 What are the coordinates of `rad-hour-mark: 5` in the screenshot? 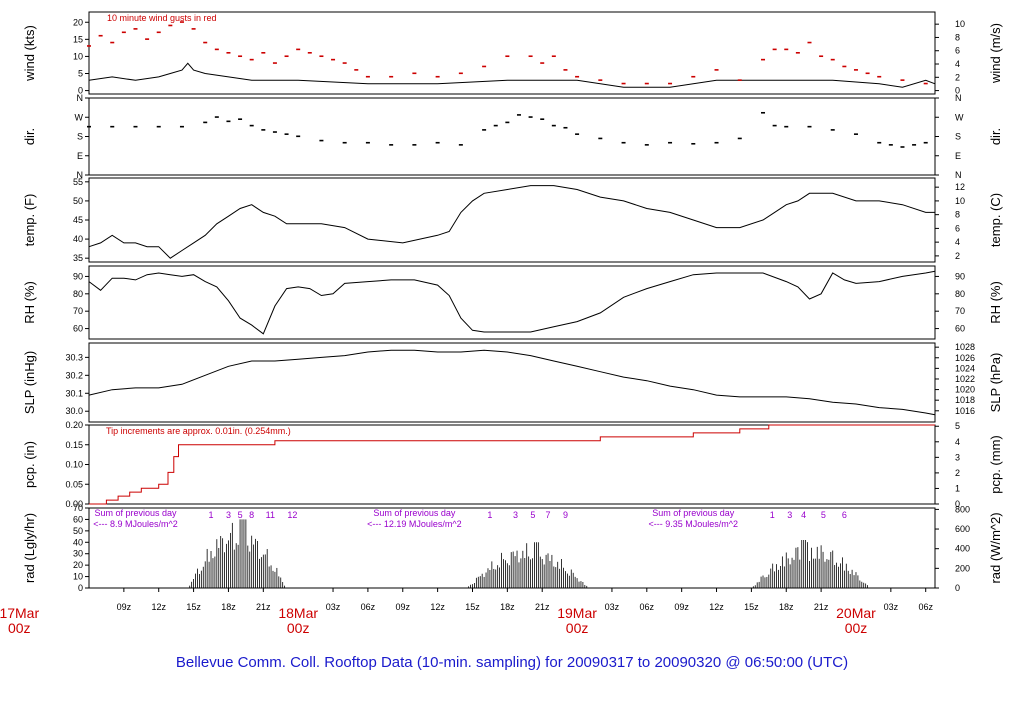 It's located at (823, 515).